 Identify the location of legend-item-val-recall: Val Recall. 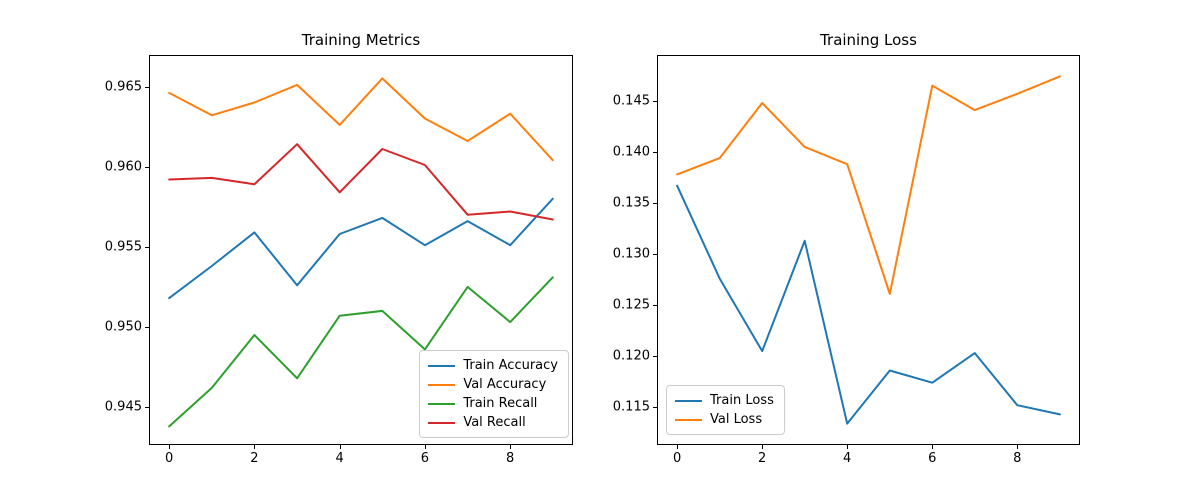
(493, 422).